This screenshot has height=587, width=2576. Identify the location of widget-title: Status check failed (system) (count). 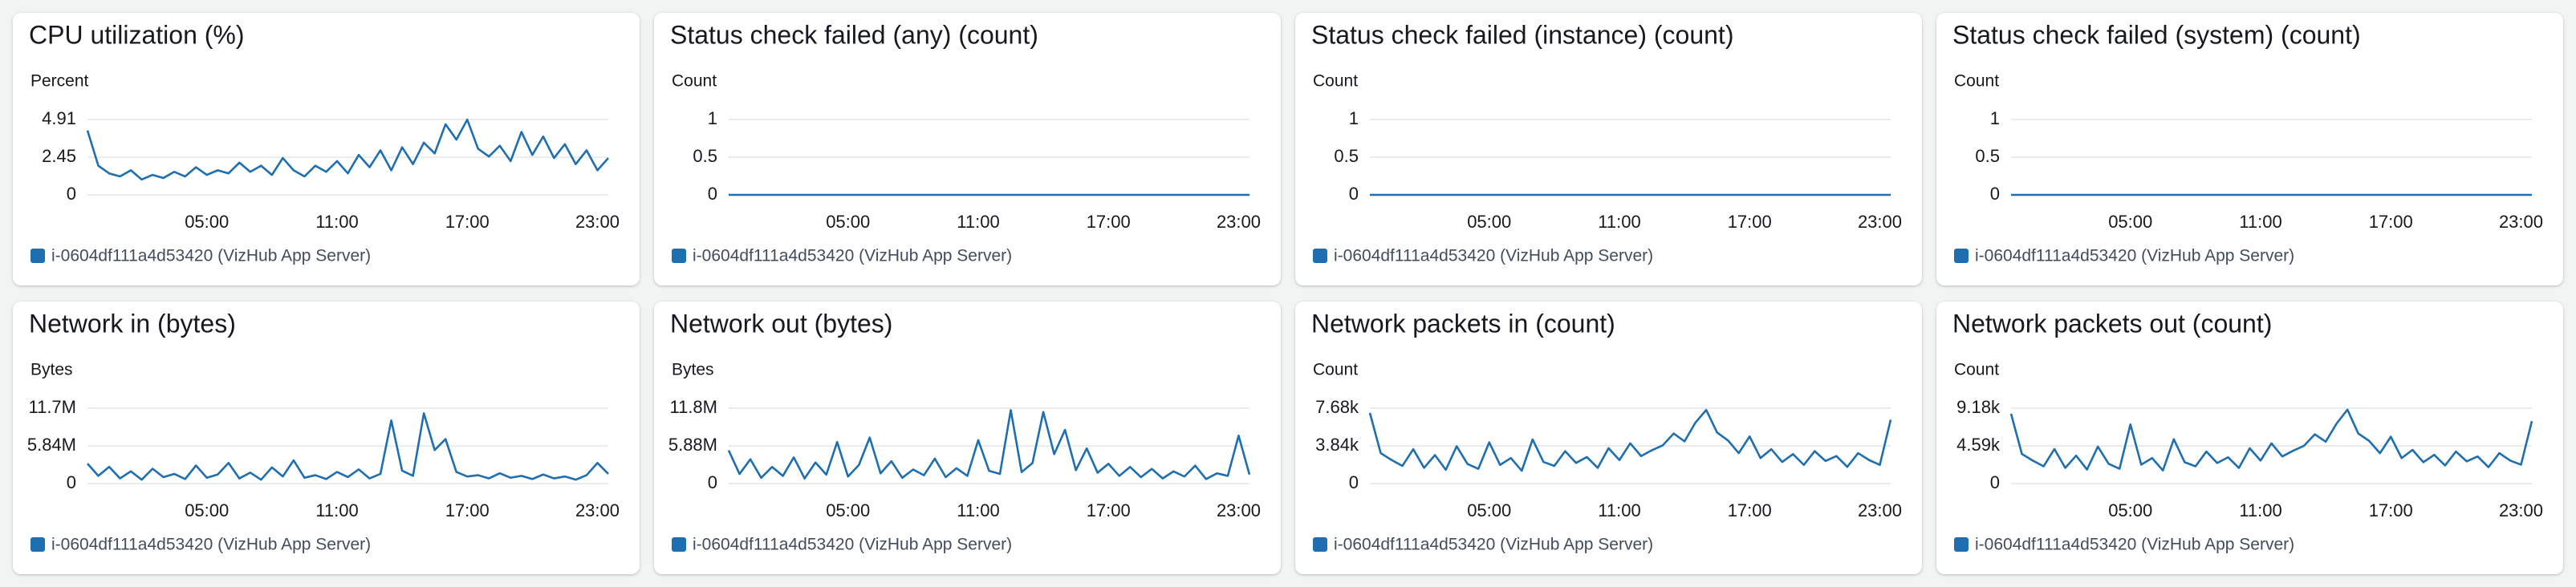
(2156, 34).